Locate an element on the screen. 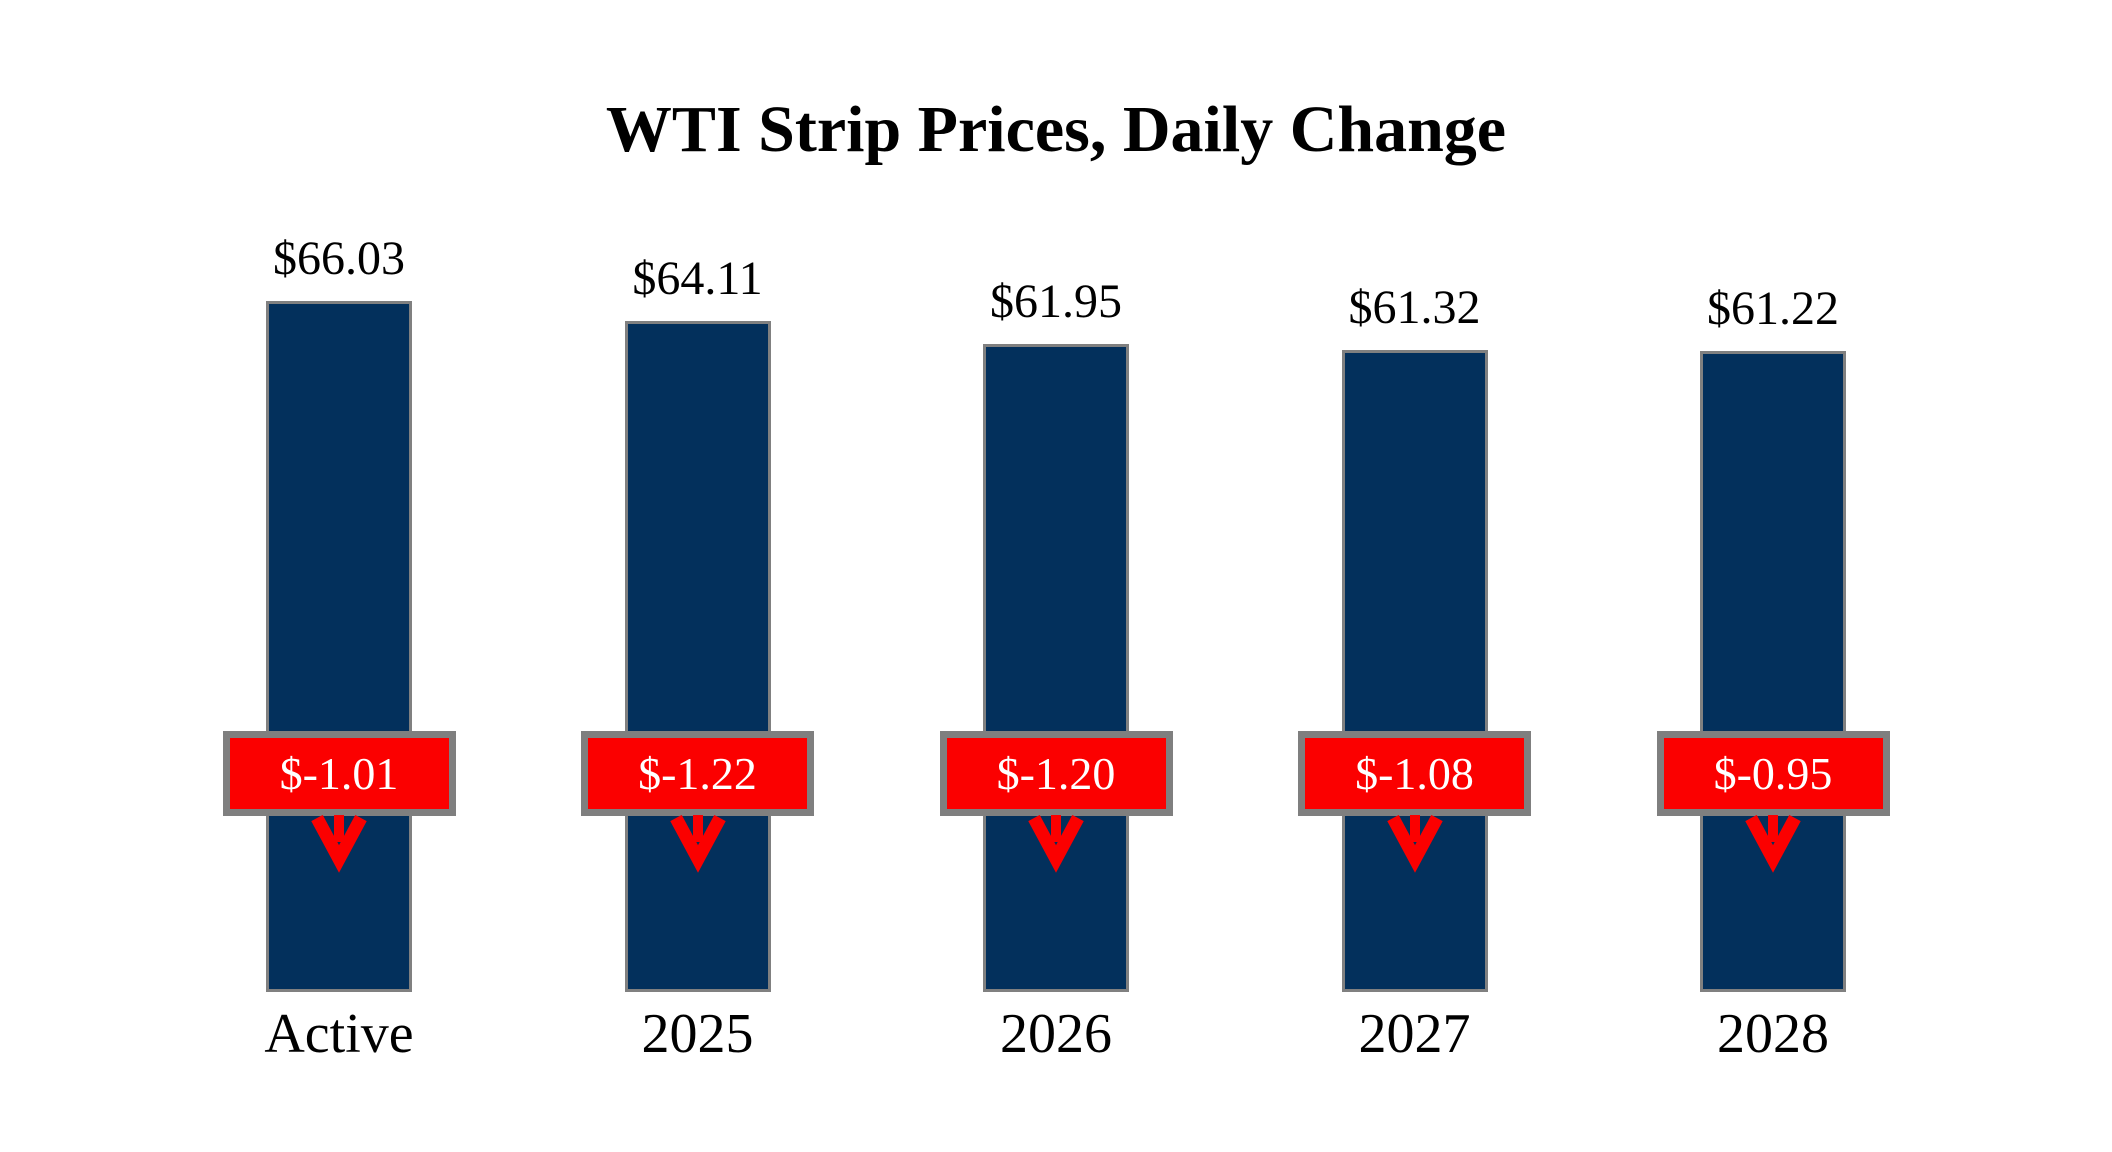 Image resolution: width=2112 pixels, height=1152 pixels. daily-change-box: $-1.20 is located at coordinates (1056, 773).